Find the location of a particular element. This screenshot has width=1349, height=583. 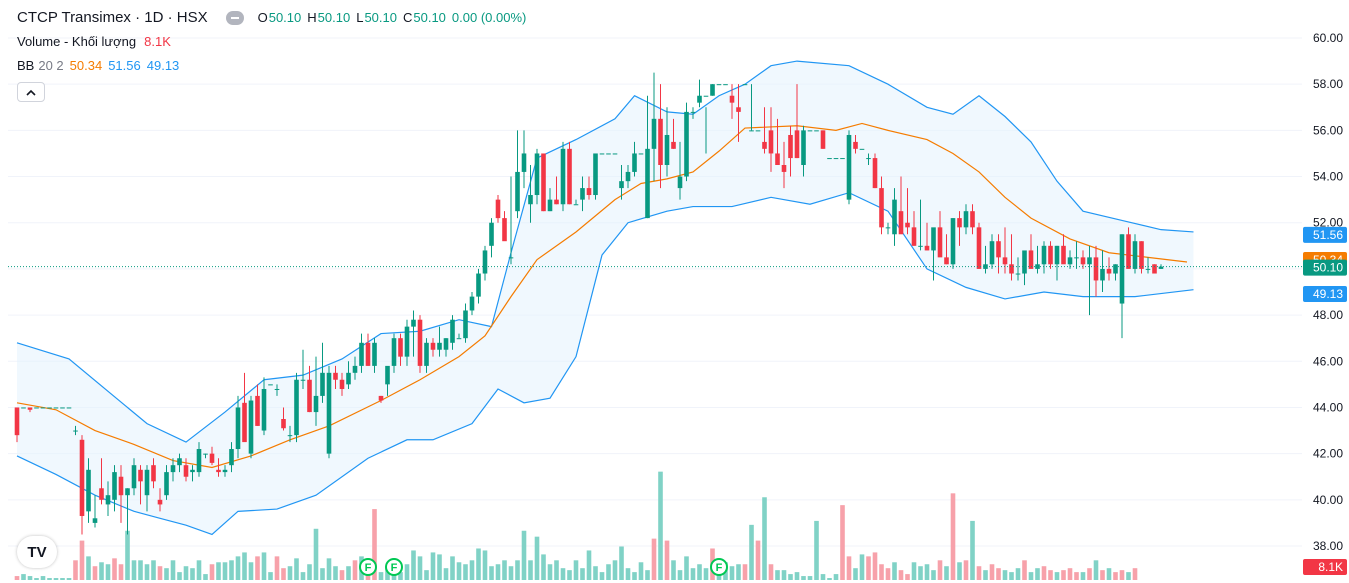

bb-lower-tag: 49.13 is located at coordinates (1328, 294).